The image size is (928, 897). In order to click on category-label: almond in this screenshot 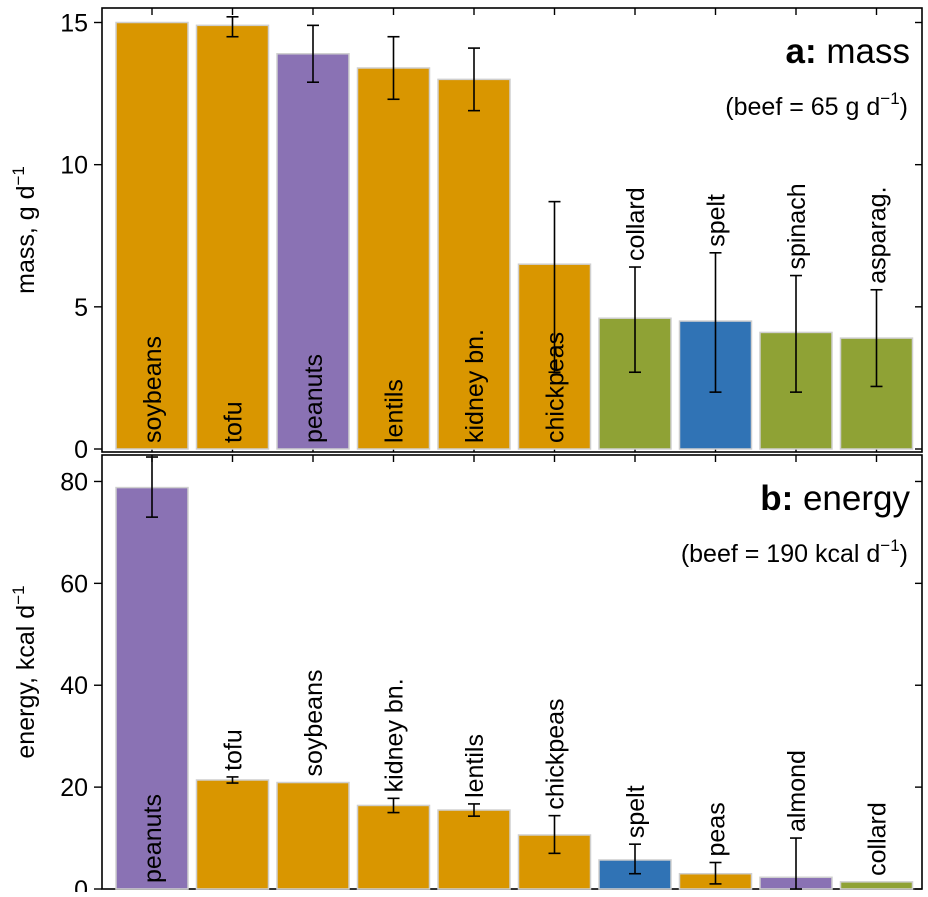, I will do `click(797, 791)`.